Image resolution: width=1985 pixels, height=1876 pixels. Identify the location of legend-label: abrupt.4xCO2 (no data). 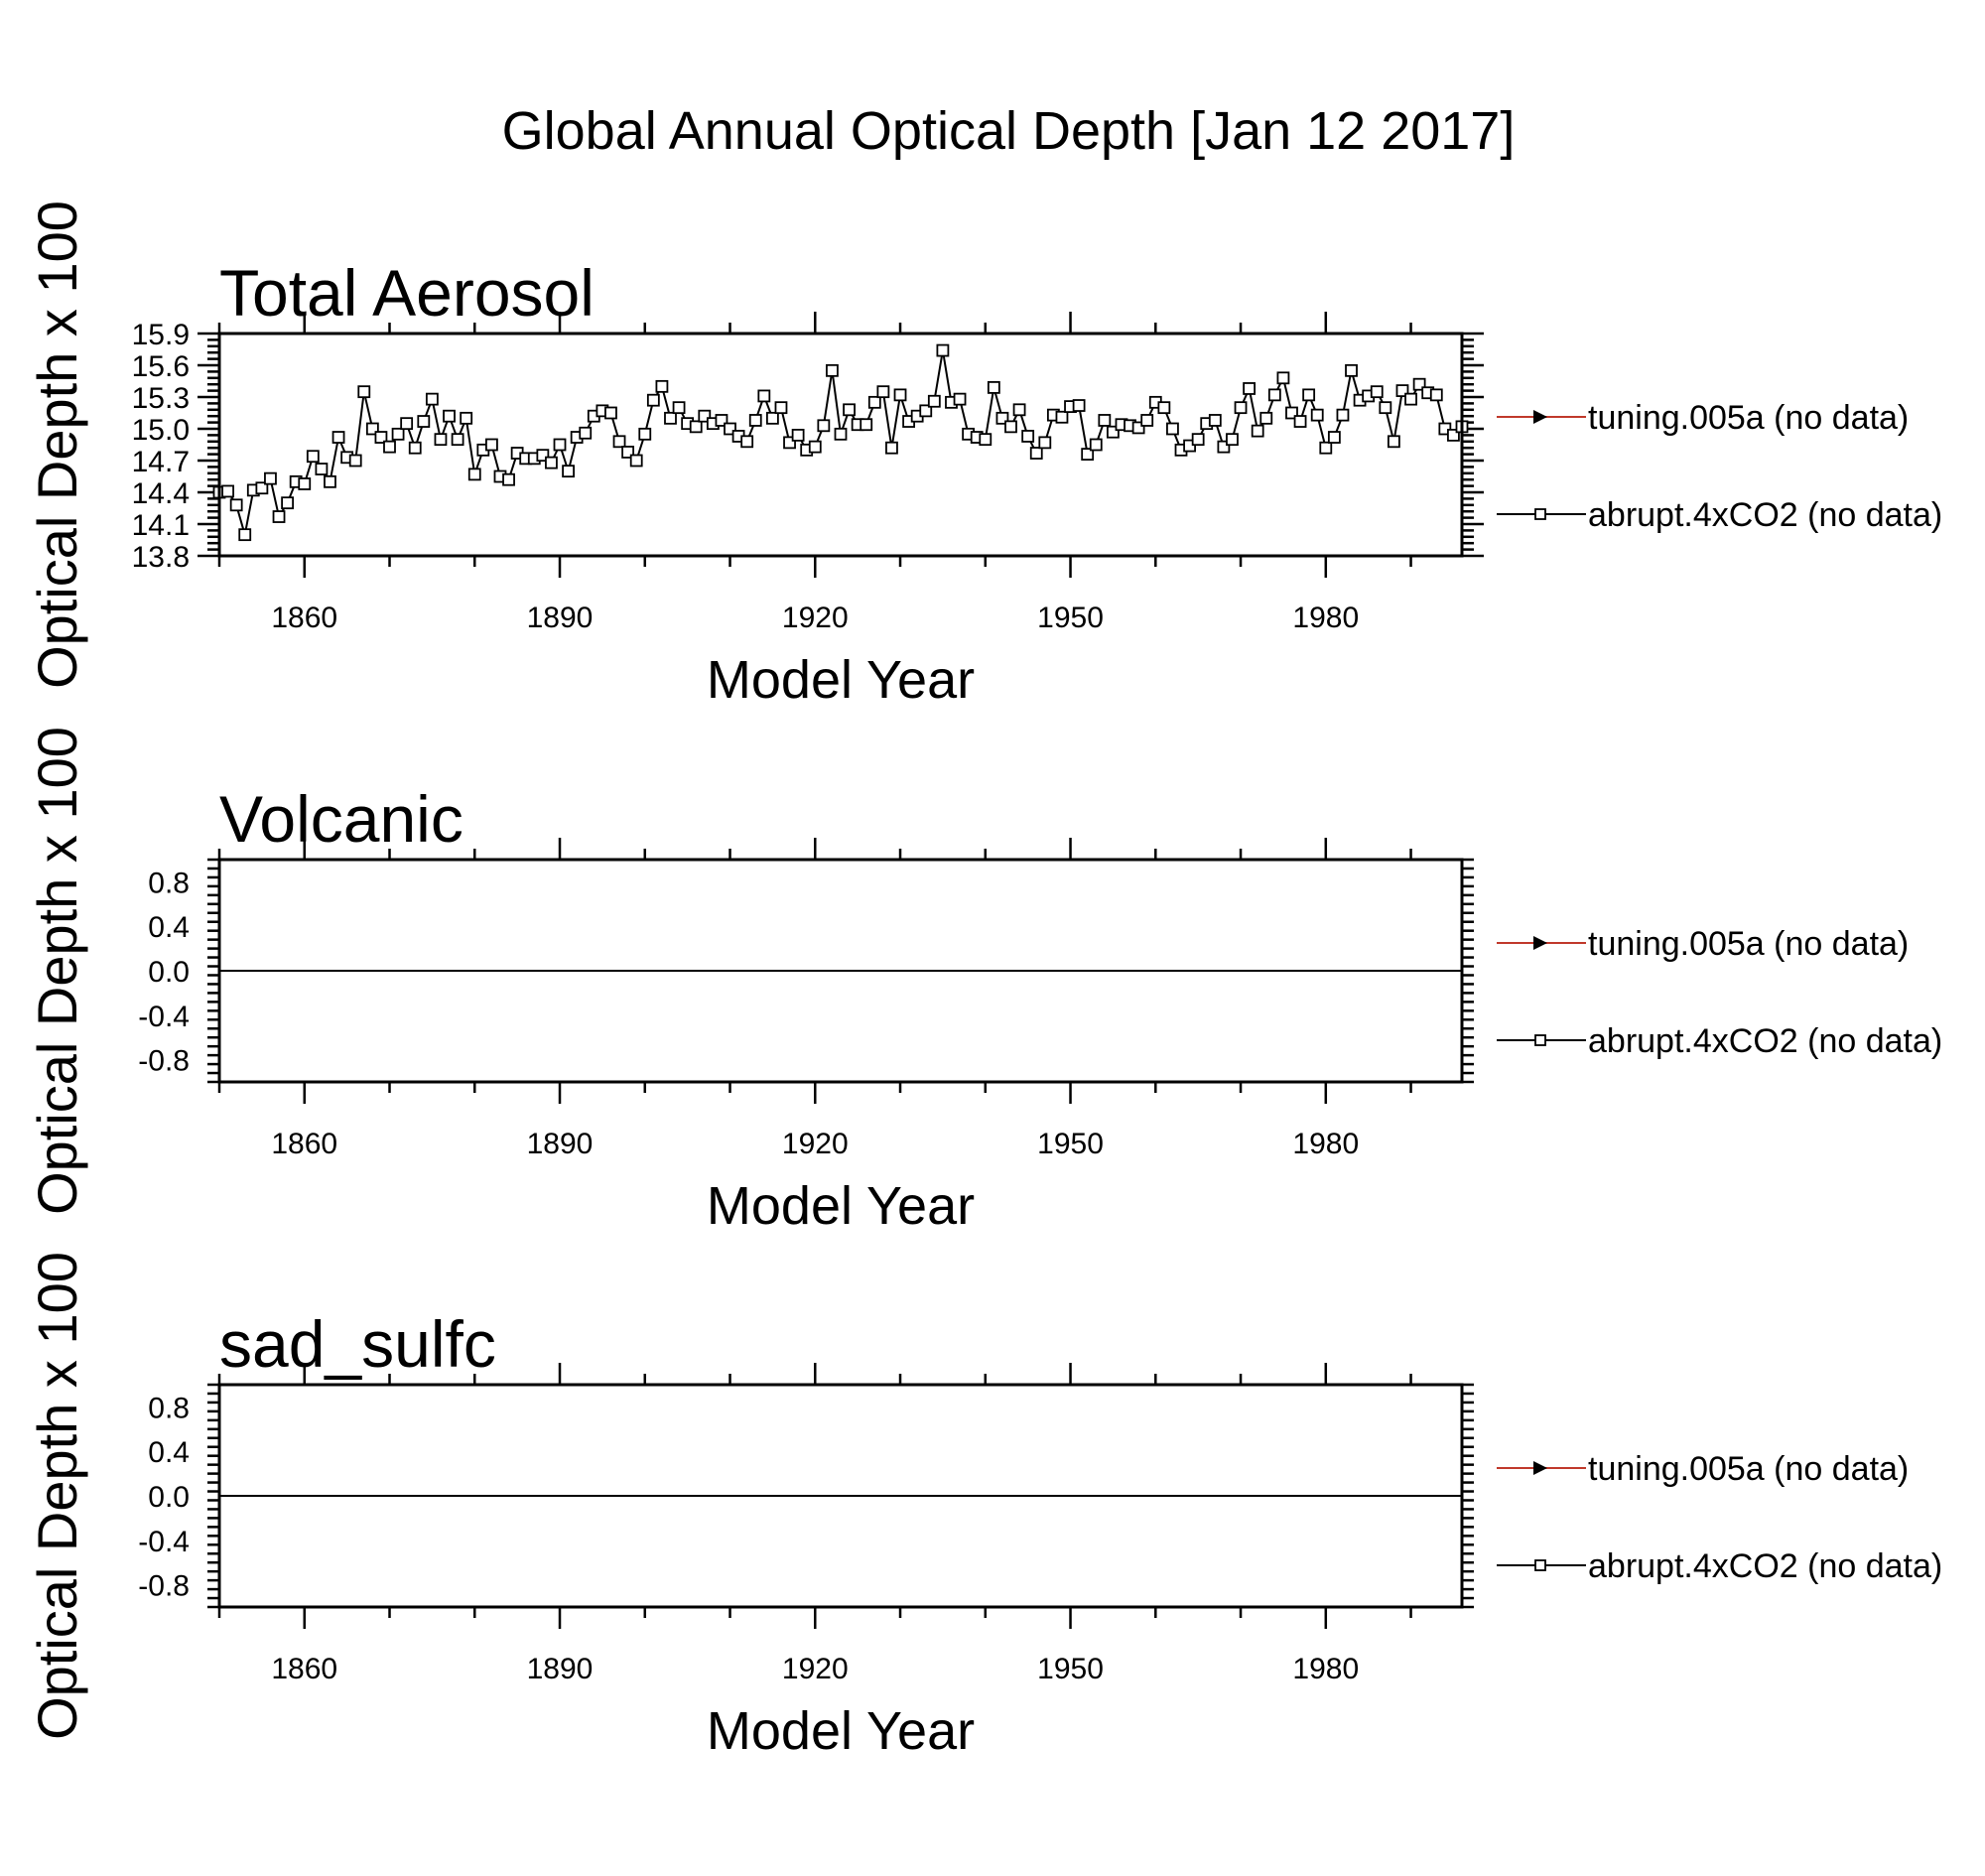
(1765, 1041).